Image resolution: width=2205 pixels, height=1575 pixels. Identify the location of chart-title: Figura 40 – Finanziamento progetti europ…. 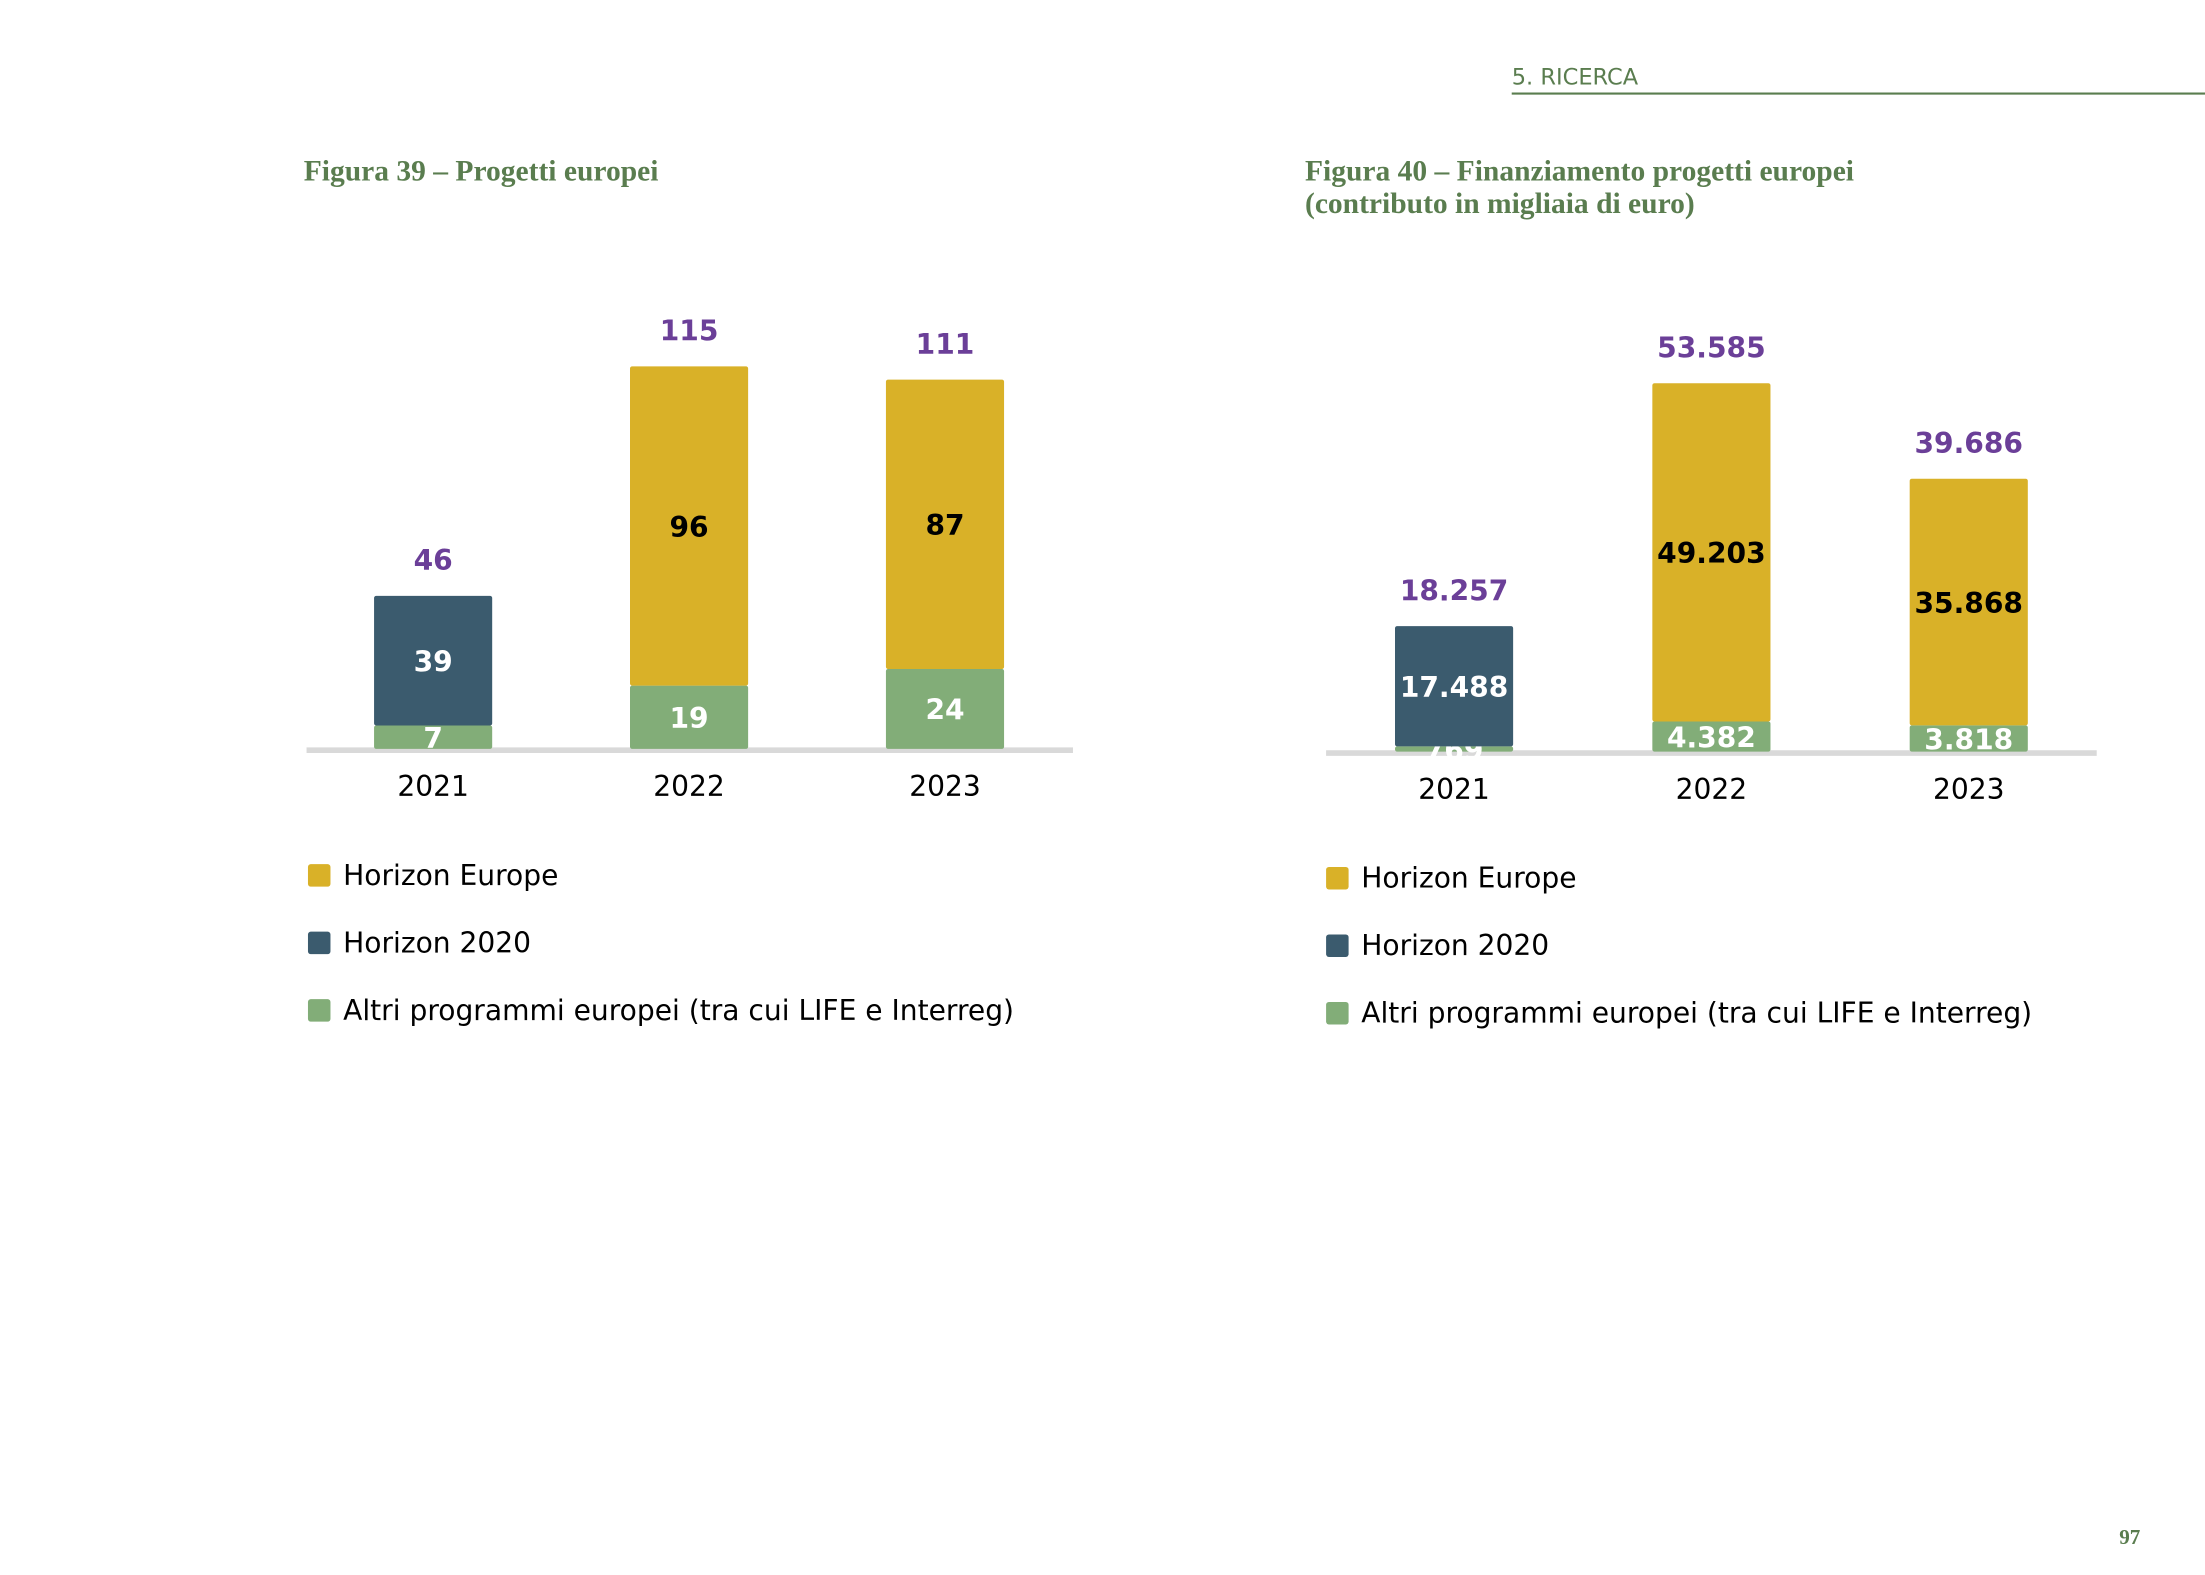
(1579, 171).